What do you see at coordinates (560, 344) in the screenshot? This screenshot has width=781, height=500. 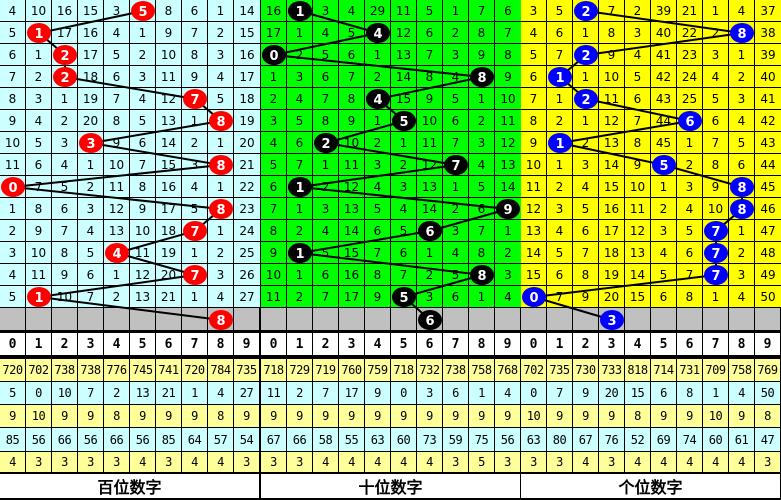 I see `column-header: 1` at bounding box center [560, 344].